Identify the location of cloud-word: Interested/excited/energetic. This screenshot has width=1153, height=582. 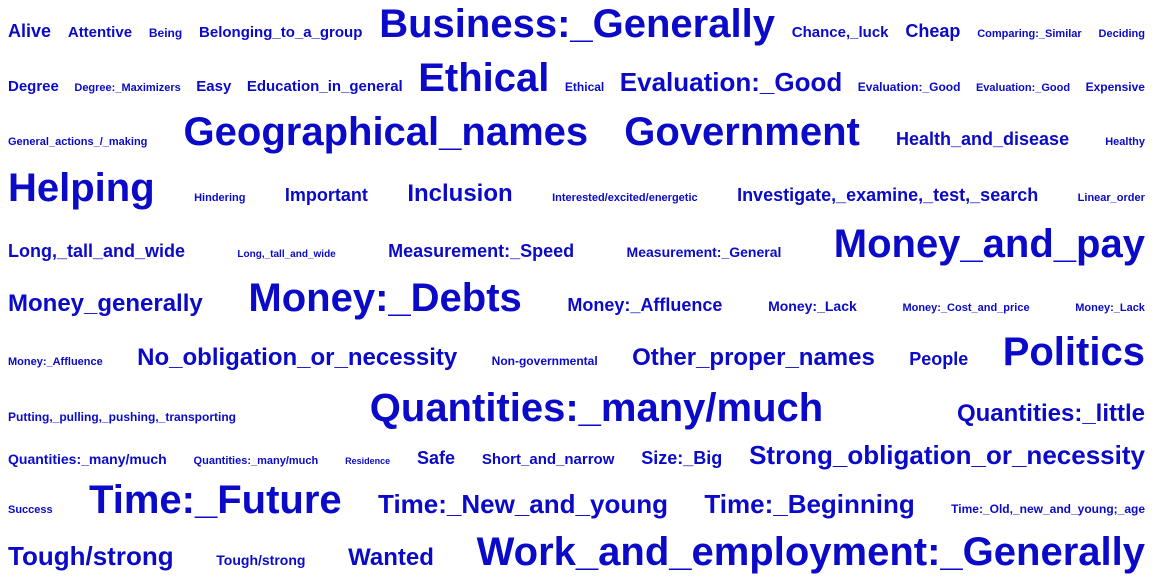
(625, 198).